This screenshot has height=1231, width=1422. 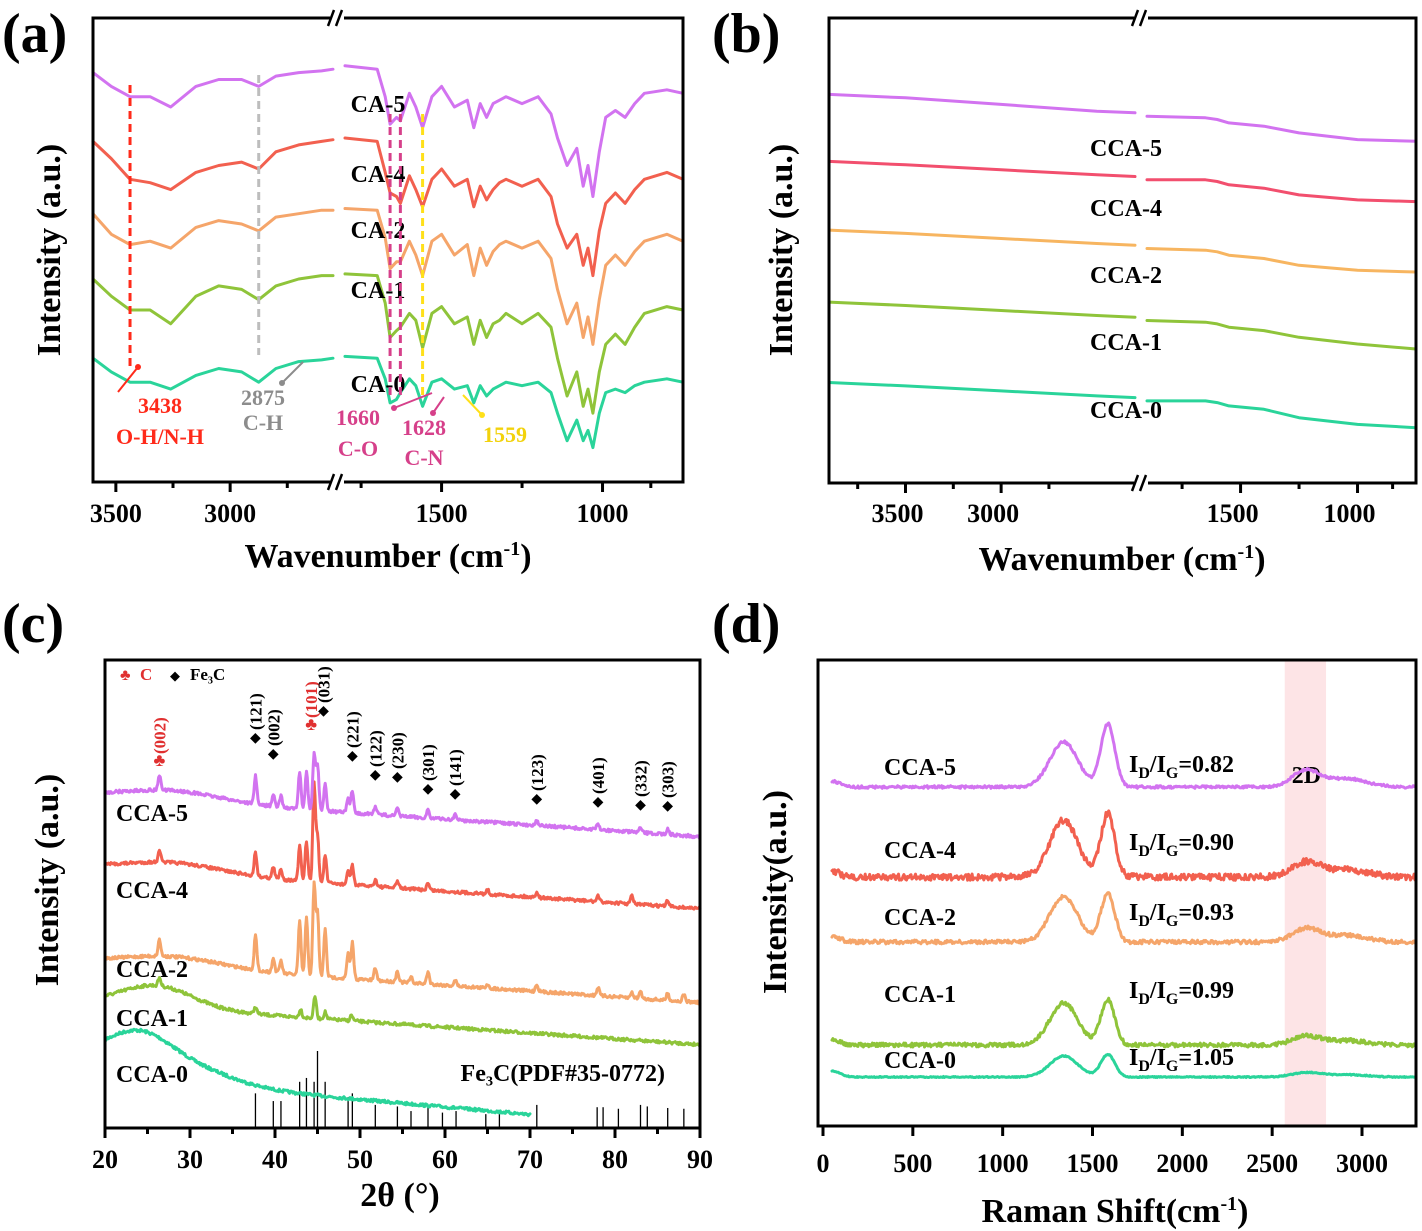 What do you see at coordinates (1206, 1058) in the screenshot?
I see `d-ratio-value: =1.05` at bounding box center [1206, 1058].